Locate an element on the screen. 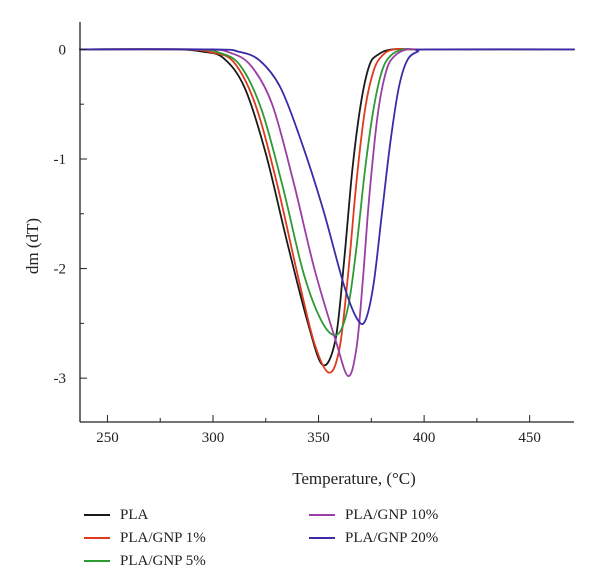 The width and height of the screenshot is (600, 585). legend-label-3: PLA/GNP 10% is located at coordinates (392, 514).